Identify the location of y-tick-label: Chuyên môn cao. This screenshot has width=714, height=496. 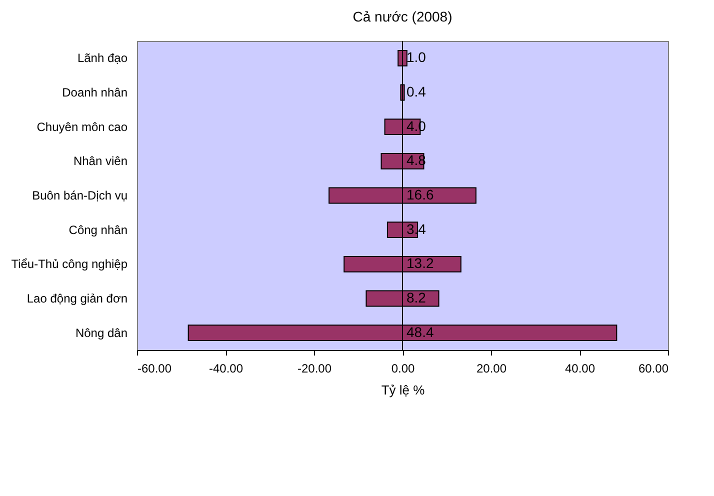
(82, 127).